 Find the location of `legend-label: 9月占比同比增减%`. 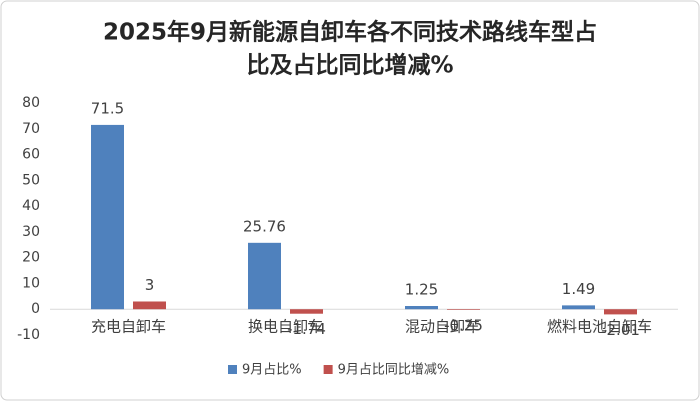

legend-label: 9月占比同比增减% is located at coordinates (394, 370).